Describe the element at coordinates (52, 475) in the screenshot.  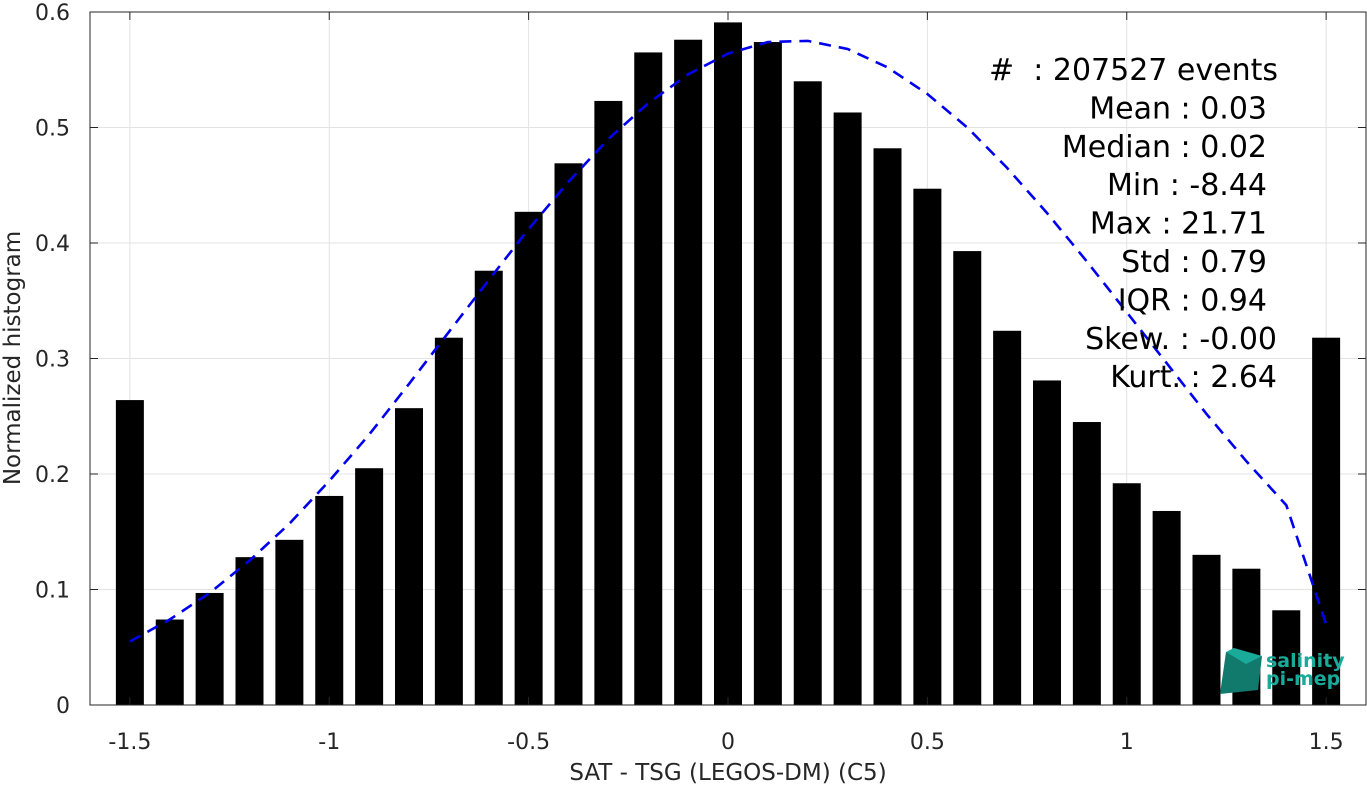
I see `y-tick-label: 0.2` at that location.